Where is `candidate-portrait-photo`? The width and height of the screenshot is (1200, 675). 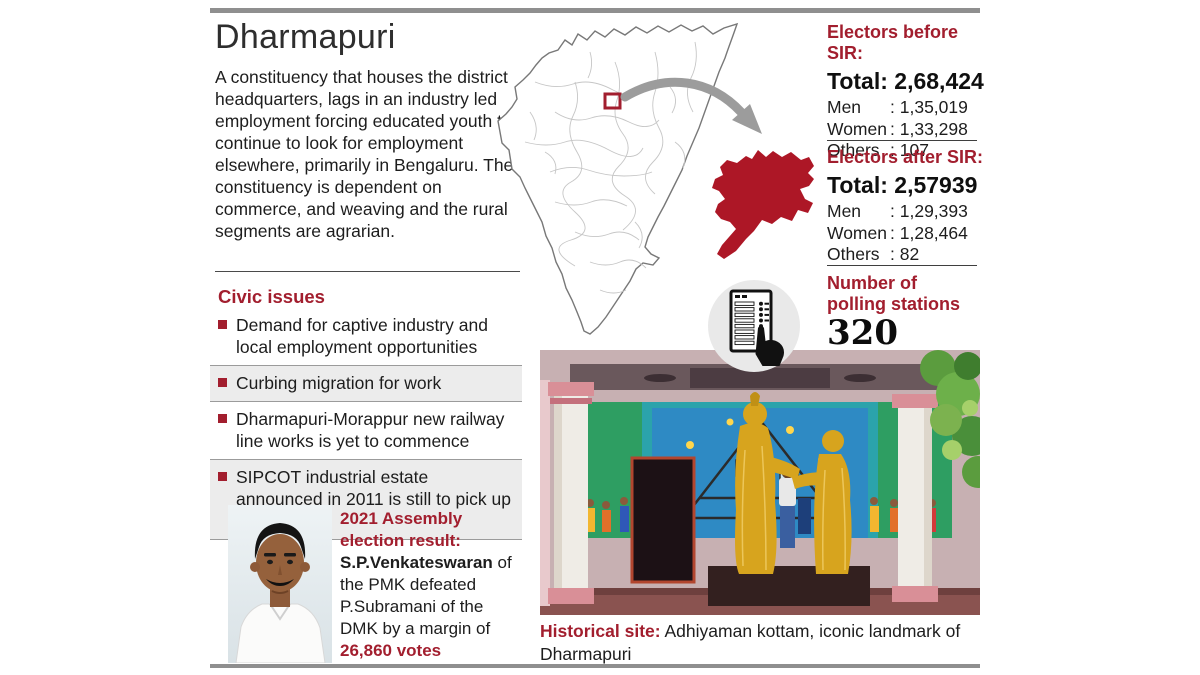
candidate-portrait-photo is located at coordinates (280, 584).